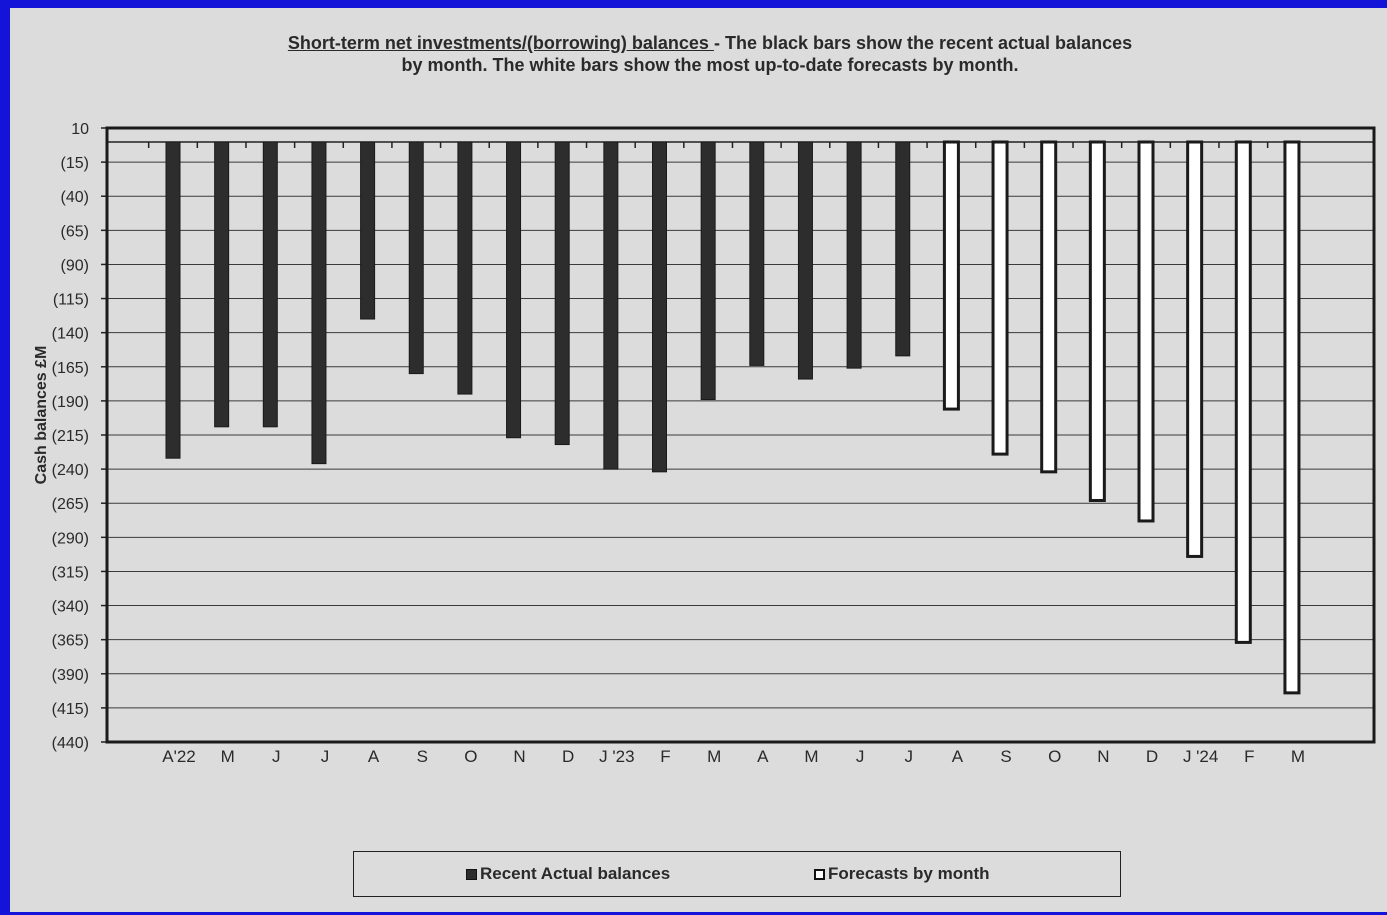 The height and width of the screenshot is (915, 1387). I want to click on y-tick-label: (290), so click(70, 538).